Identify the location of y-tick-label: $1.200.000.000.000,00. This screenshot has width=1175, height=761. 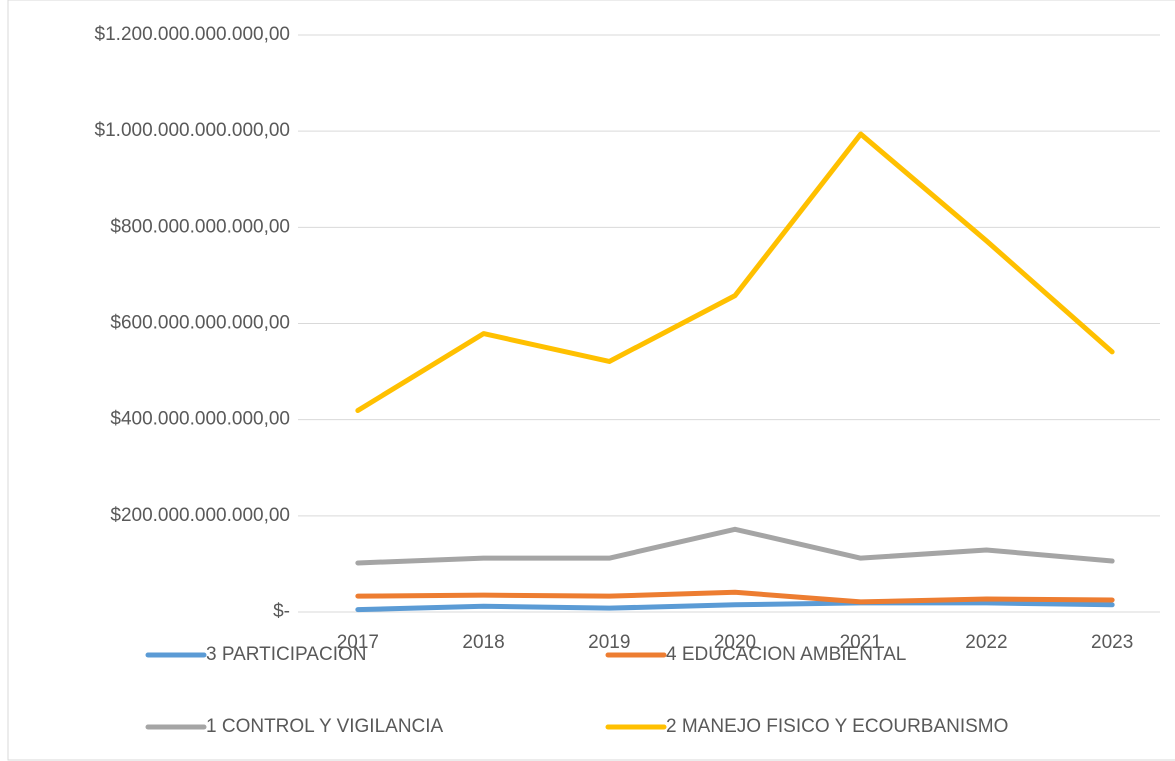
(192, 34).